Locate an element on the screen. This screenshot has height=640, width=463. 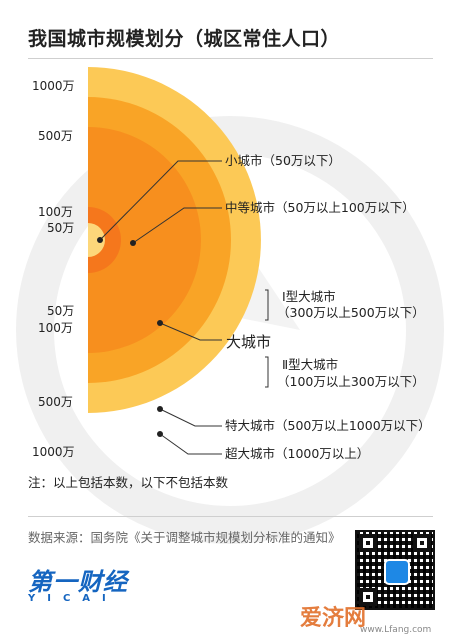
label-medium-city: 中等城市（50万以上100万以下） is located at coordinates (320, 207).